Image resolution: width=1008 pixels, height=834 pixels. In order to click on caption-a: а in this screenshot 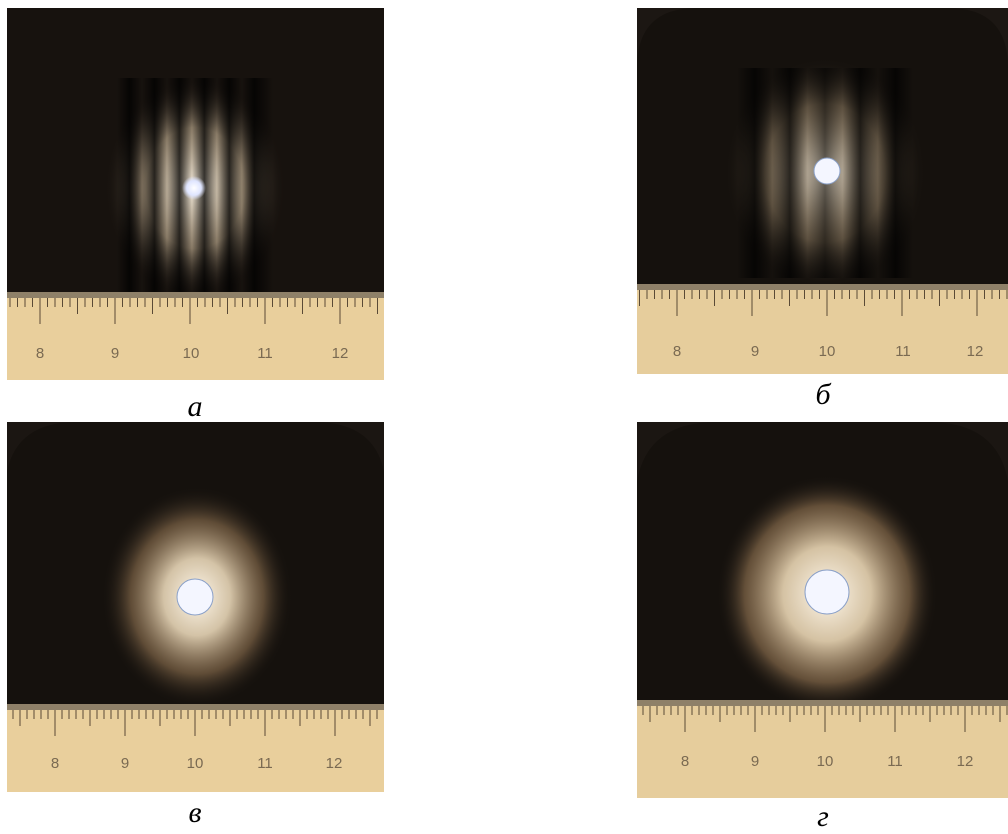, I will do `click(195, 406)`.